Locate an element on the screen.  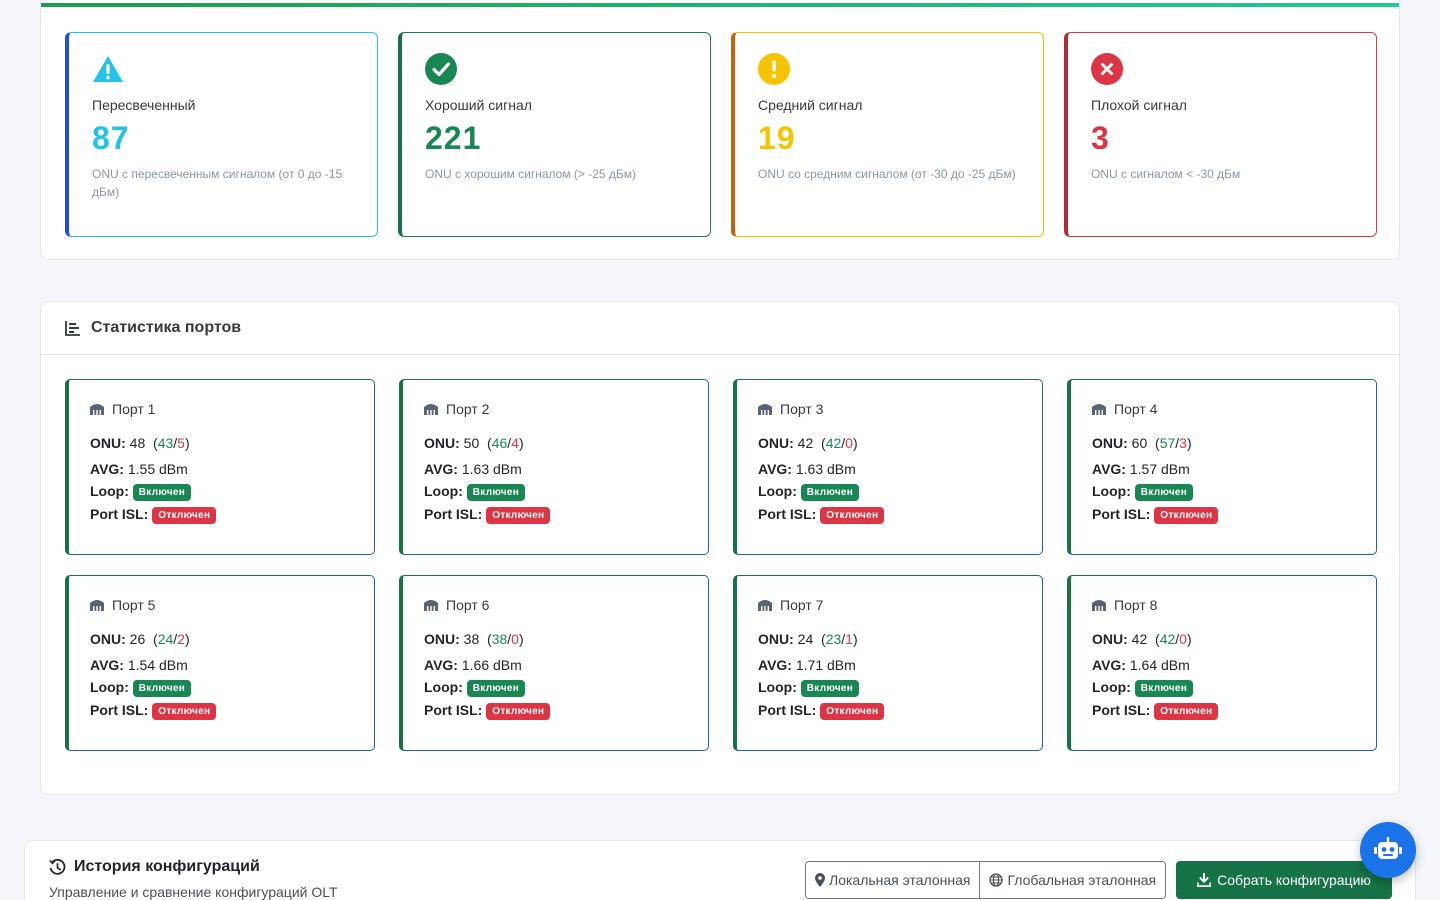
onu-count: 26 is located at coordinates (137, 639).